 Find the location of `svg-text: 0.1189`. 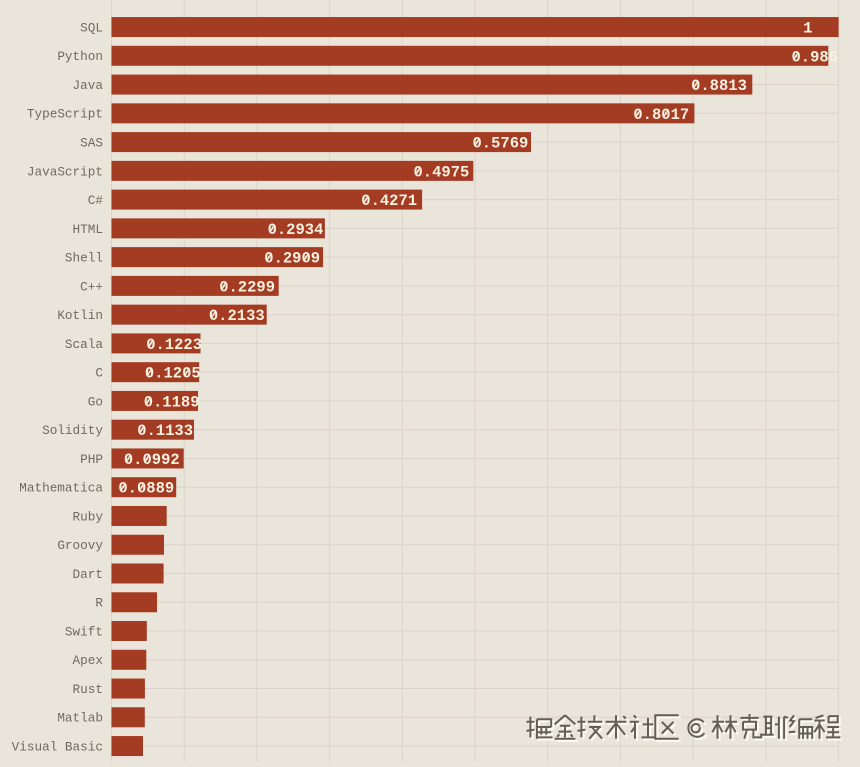

svg-text: 0.1189 is located at coordinates (172, 402).